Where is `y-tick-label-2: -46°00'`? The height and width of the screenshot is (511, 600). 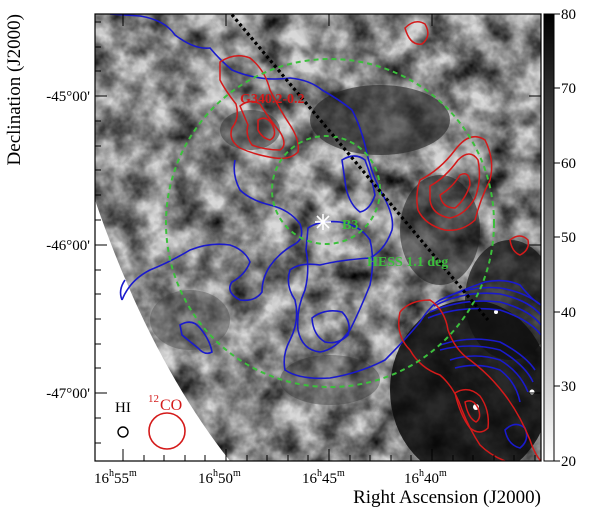 y-tick-label-2: -46°00' is located at coordinates (68, 246).